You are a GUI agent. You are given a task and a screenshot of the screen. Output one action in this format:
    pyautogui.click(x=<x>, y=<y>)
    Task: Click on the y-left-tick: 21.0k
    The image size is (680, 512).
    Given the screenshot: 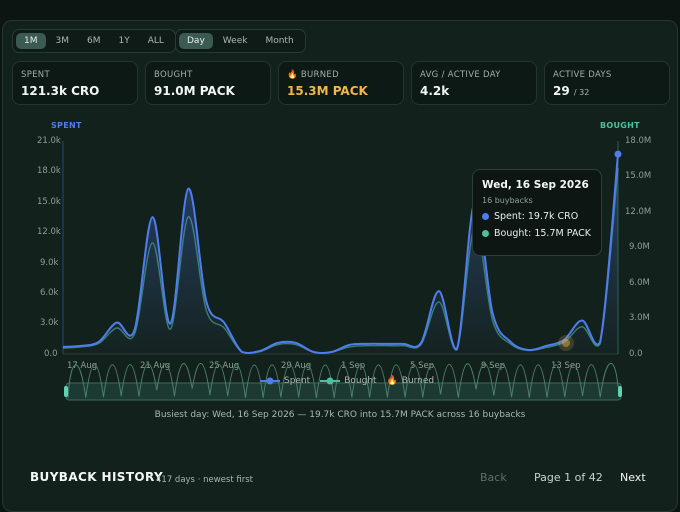 What is the action you would take?
    pyautogui.click(x=49, y=141)
    